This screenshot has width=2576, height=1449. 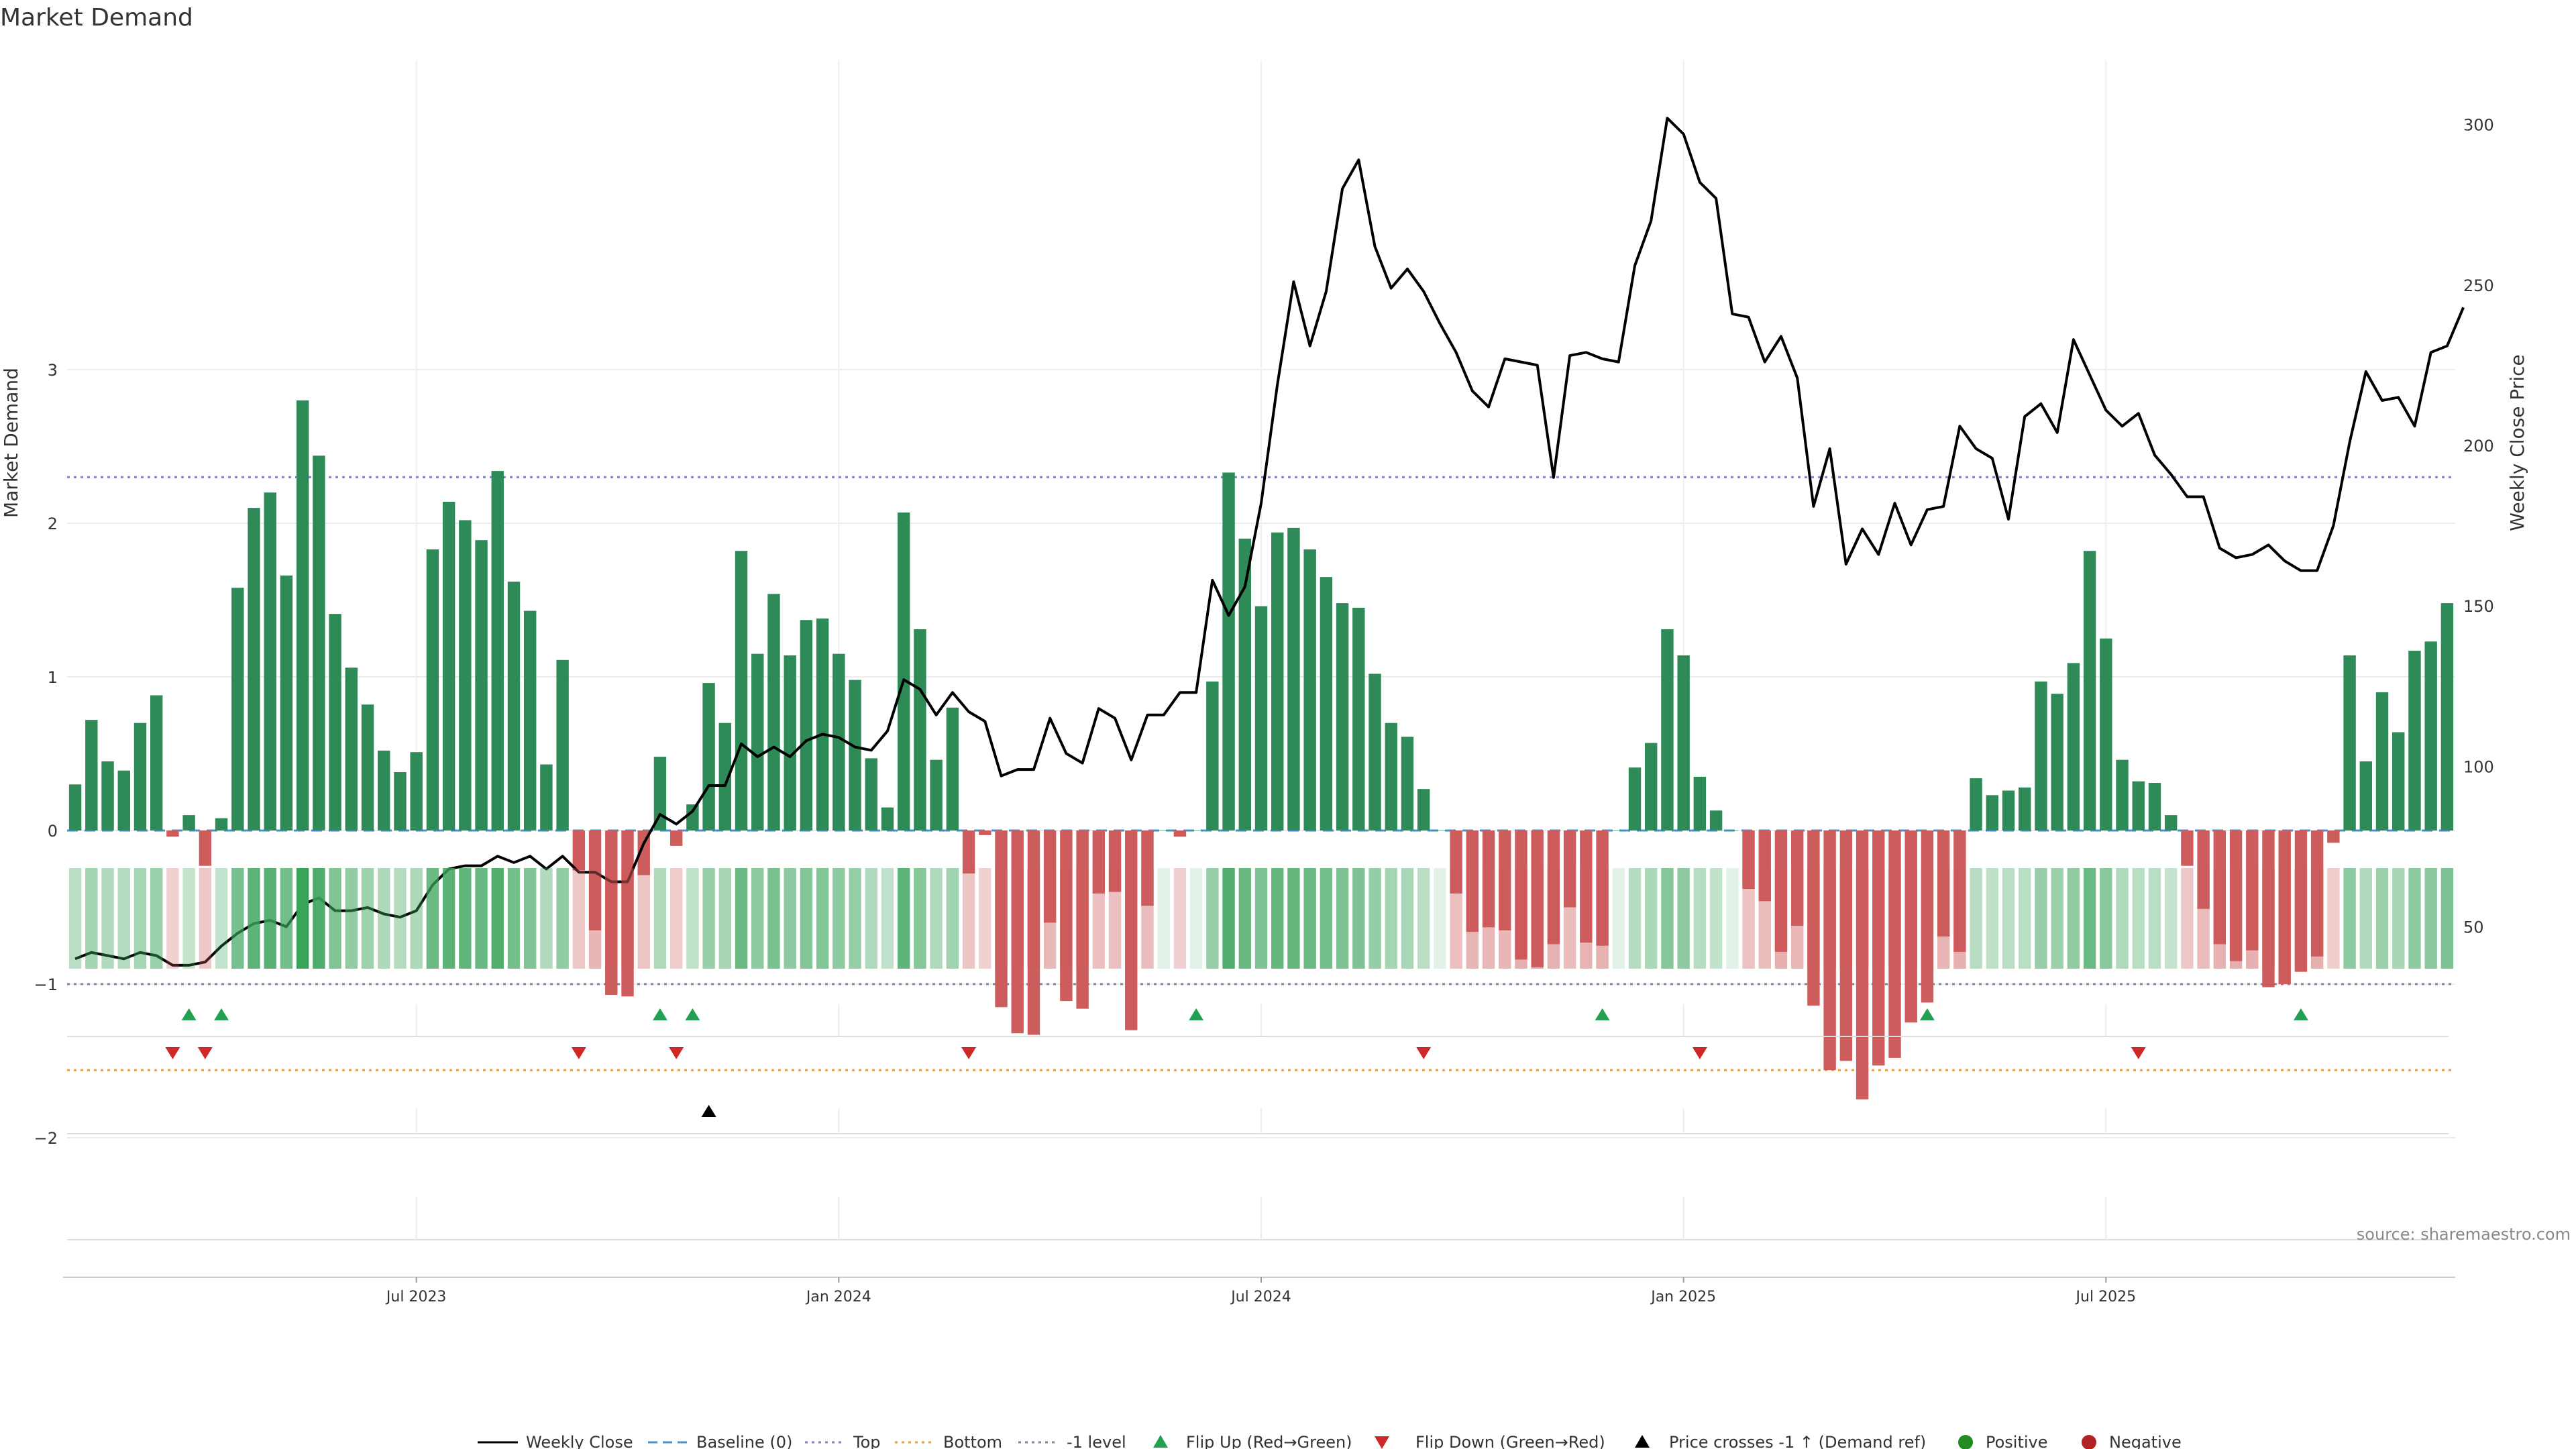 I want to click on legend-negative: Negative, so click(x=2145, y=1441).